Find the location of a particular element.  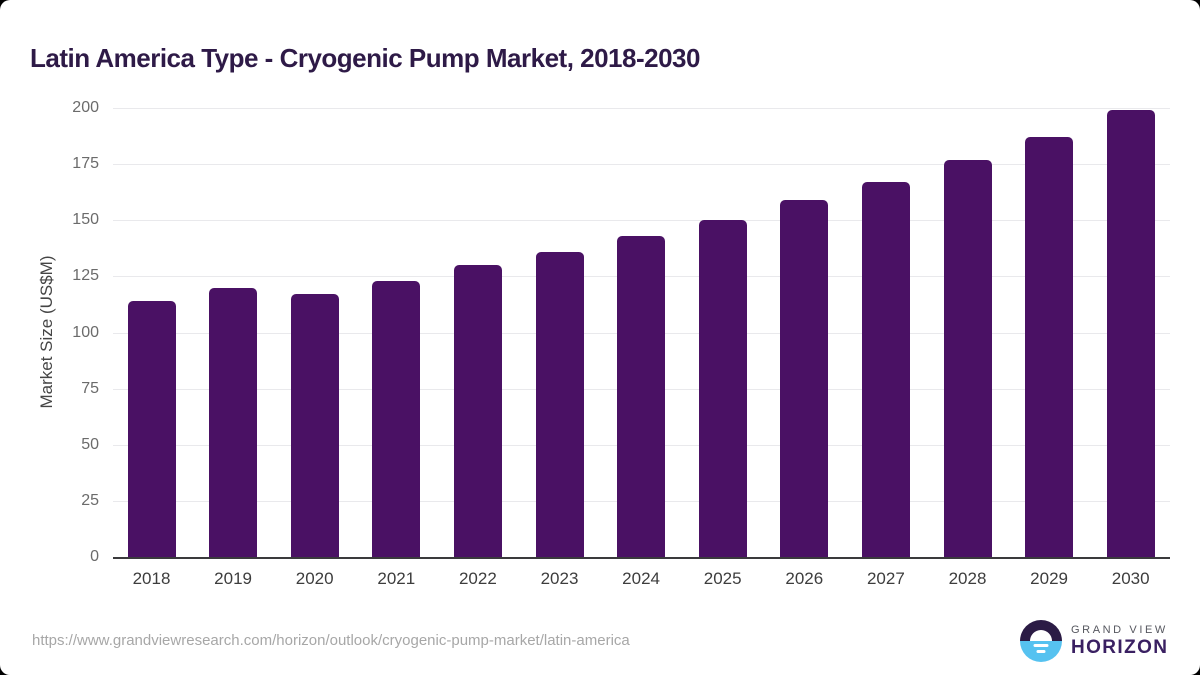

x-tick-label-2023: 2023 is located at coordinates (559, 578).